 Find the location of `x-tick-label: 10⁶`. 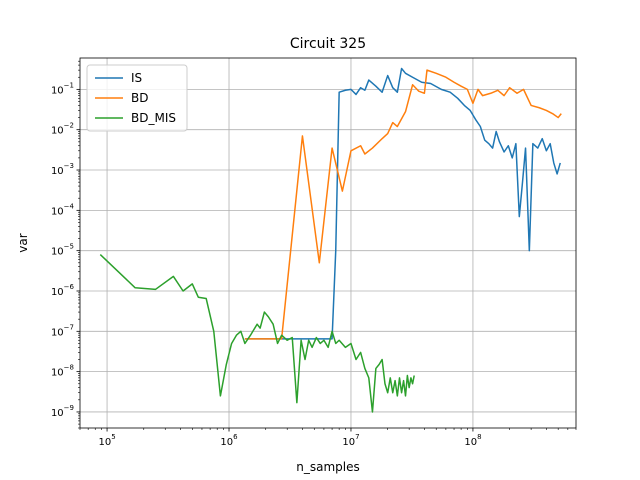

x-tick-label: 10⁶ is located at coordinates (229, 440).